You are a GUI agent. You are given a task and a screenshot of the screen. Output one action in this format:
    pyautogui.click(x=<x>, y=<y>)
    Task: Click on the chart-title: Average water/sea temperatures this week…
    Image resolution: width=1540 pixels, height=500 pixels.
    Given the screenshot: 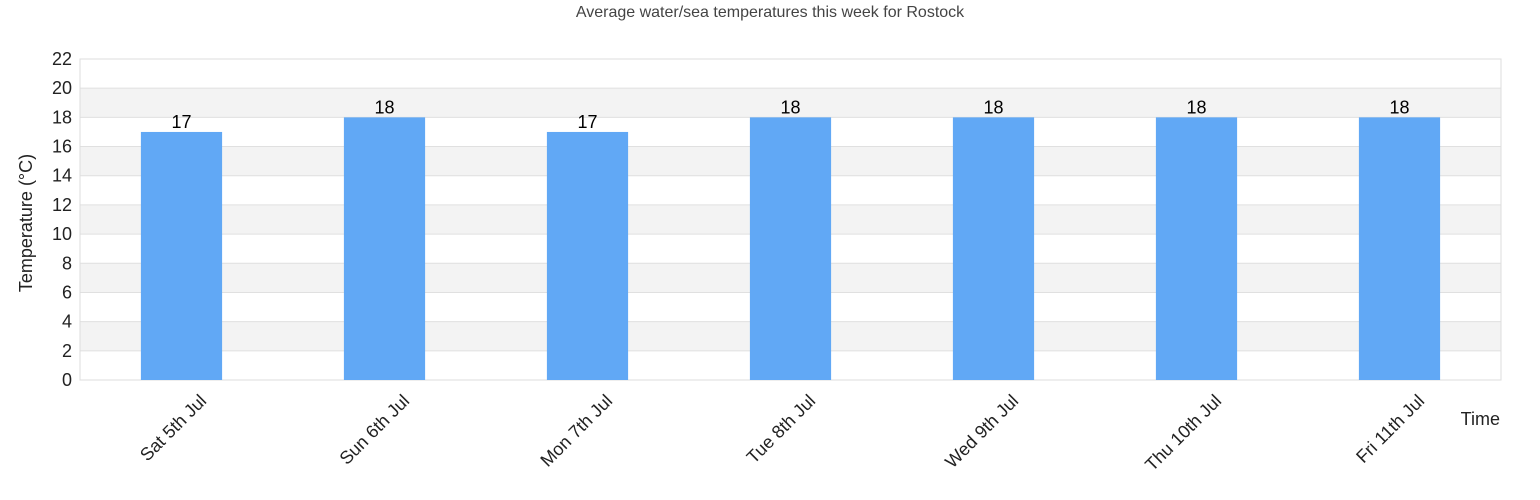 What is the action you would take?
    pyautogui.click(x=770, y=12)
    